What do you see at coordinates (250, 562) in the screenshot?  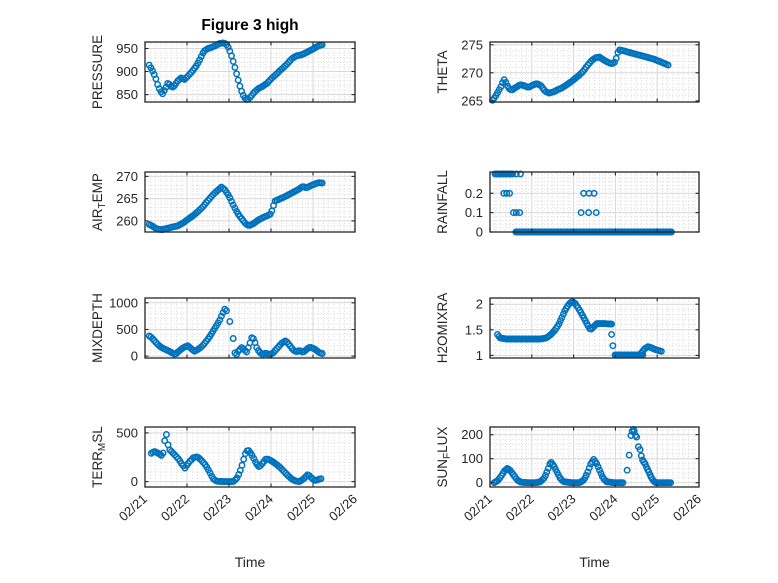 I see `x-axis-label: Time` at bounding box center [250, 562].